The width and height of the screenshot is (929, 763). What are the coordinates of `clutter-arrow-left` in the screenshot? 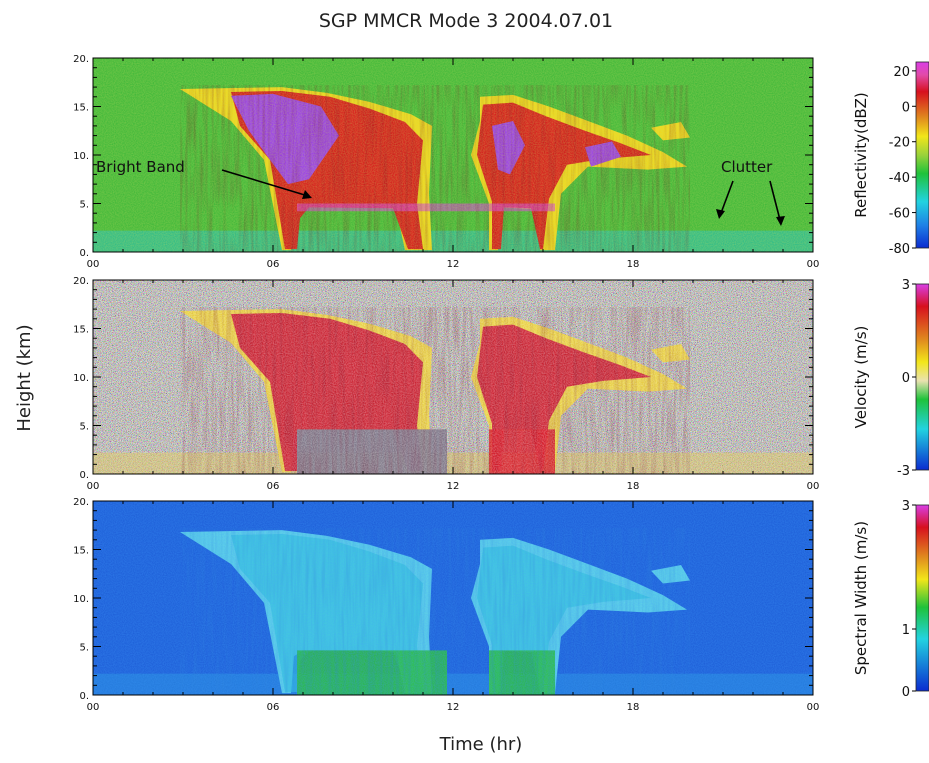 It's located at (727, 197).